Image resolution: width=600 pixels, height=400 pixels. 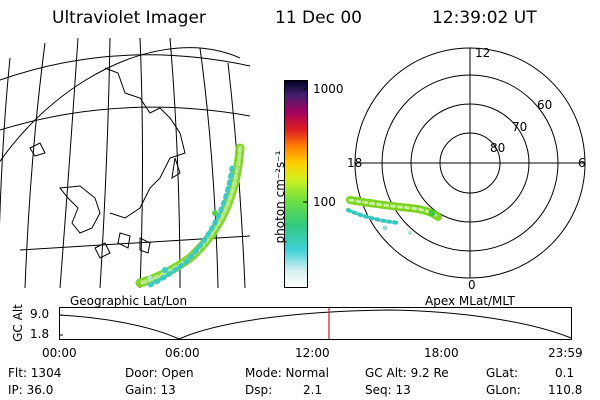 What do you see at coordinates (318, 18) in the screenshot?
I see `header-date: 11 Dec 00` at bounding box center [318, 18].